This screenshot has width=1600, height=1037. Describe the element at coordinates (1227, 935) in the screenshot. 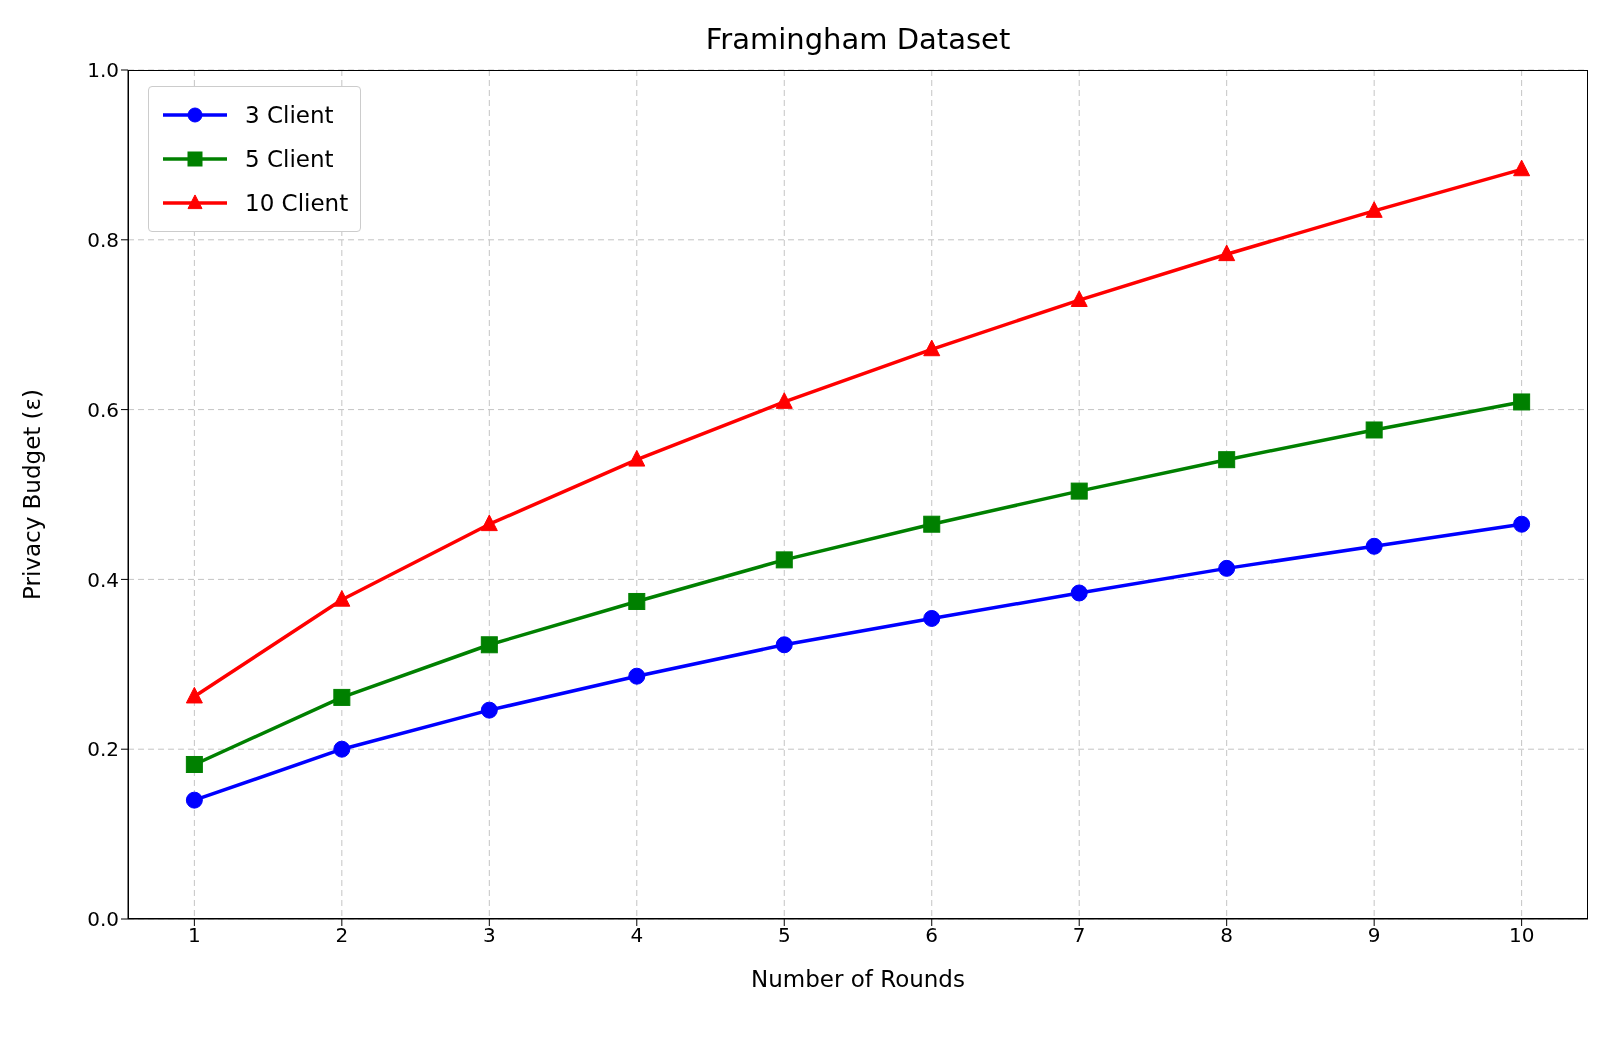

I see `x-tick-label: 8` at that location.